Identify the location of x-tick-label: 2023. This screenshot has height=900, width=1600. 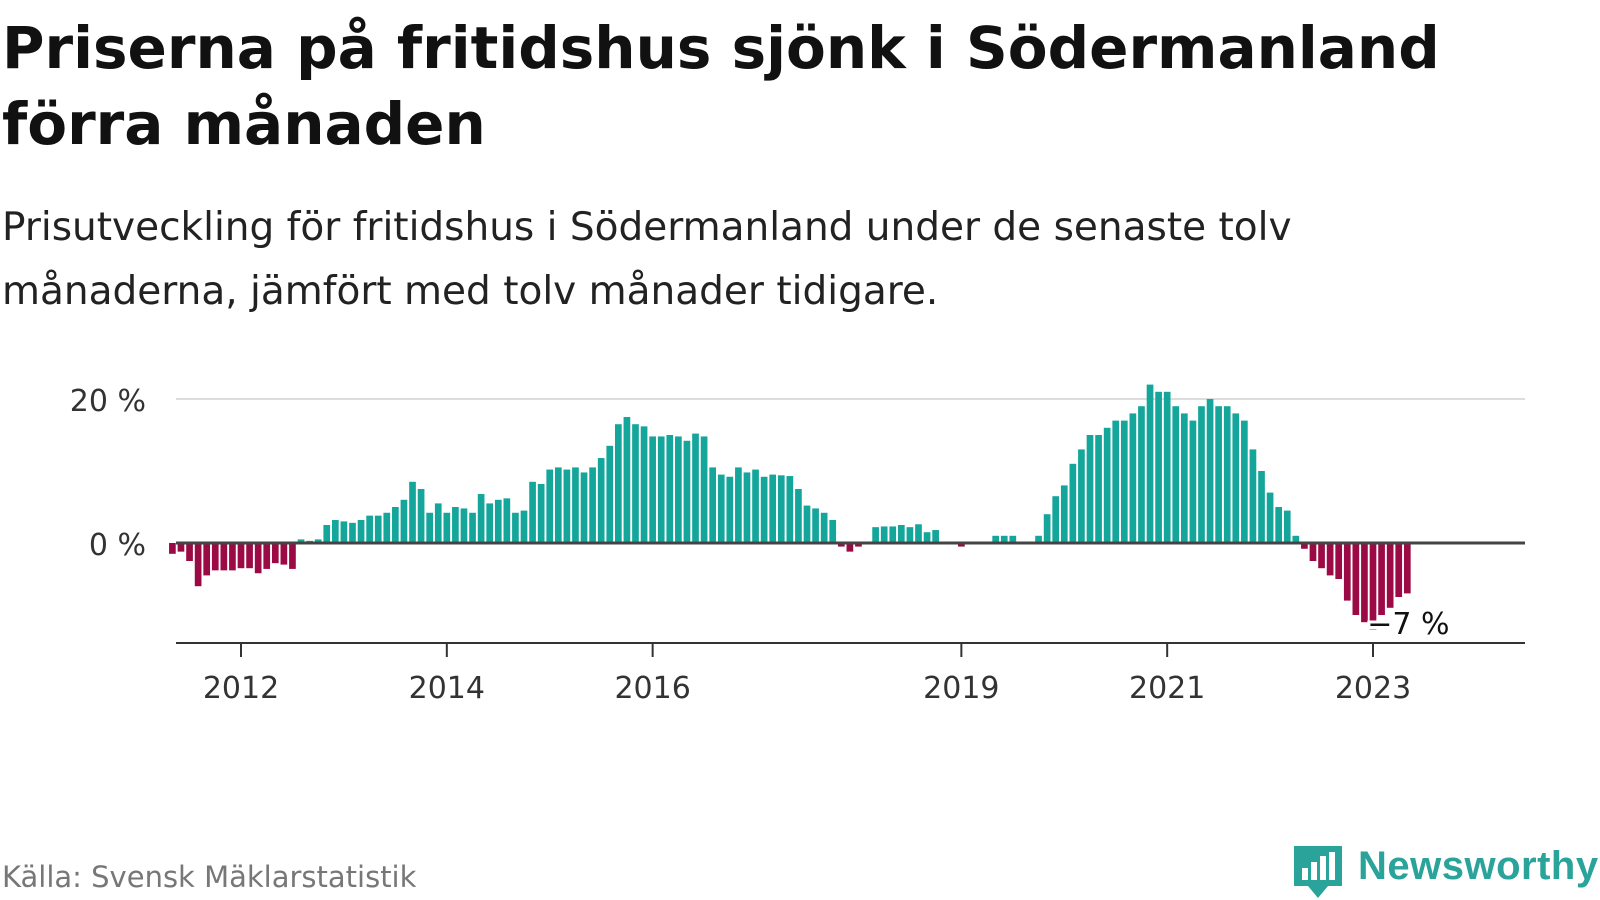
(1373, 688).